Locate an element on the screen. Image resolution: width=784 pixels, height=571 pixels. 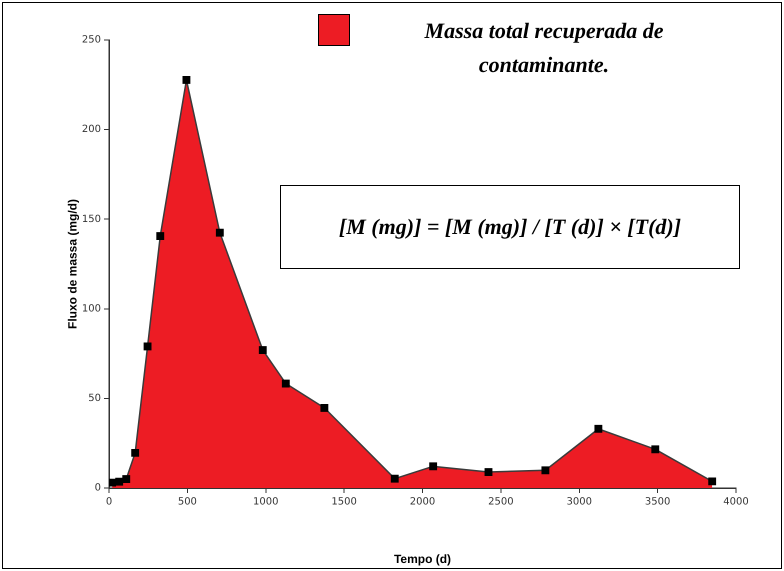
x-axis-title: Tempo (d) is located at coordinates (423, 559).